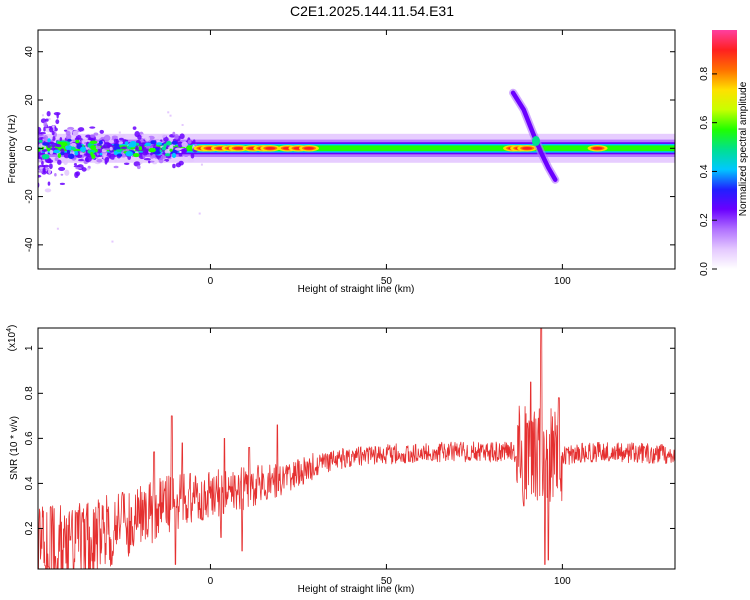 The width and height of the screenshot is (750, 600). I want to click on spectrogram-y-tick-label: 40, so click(29, 52).